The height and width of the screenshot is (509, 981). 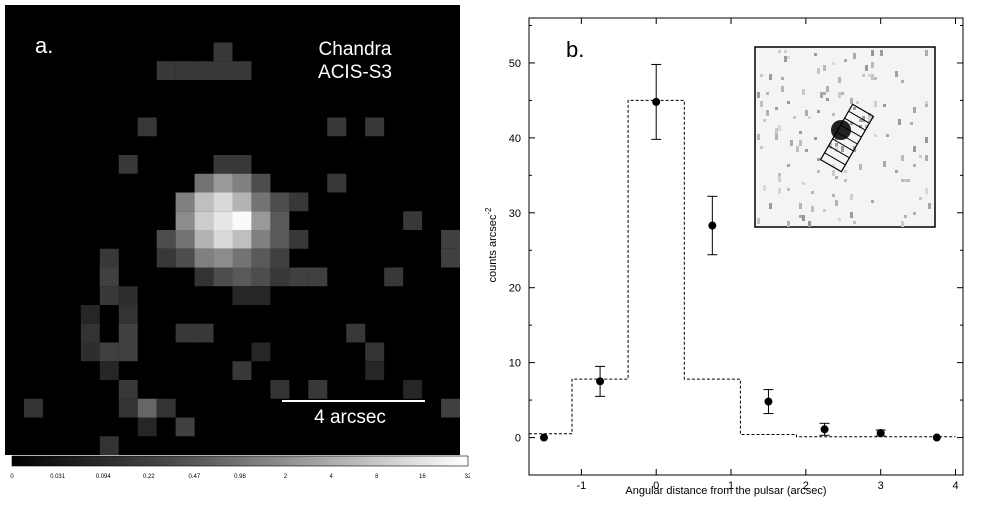 What do you see at coordinates (581, 486) in the screenshot?
I see `x-tick-label: -1` at bounding box center [581, 486].